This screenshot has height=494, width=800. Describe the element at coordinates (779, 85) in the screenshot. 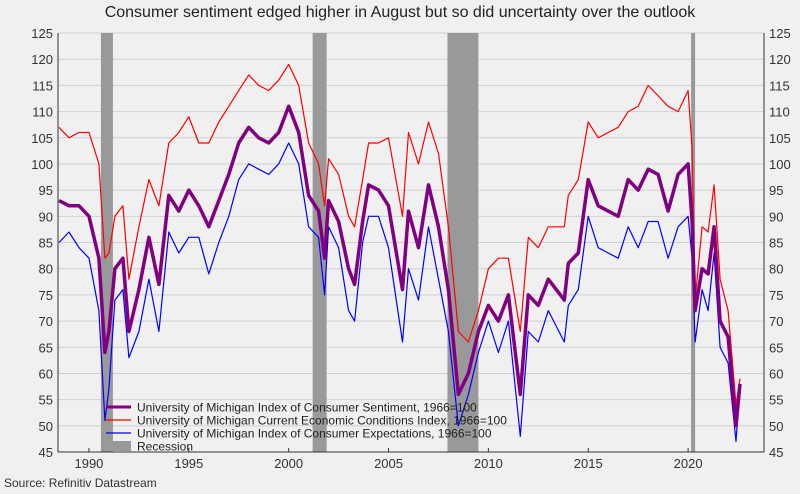

I see `y-tick-label-right: 115` at that location.